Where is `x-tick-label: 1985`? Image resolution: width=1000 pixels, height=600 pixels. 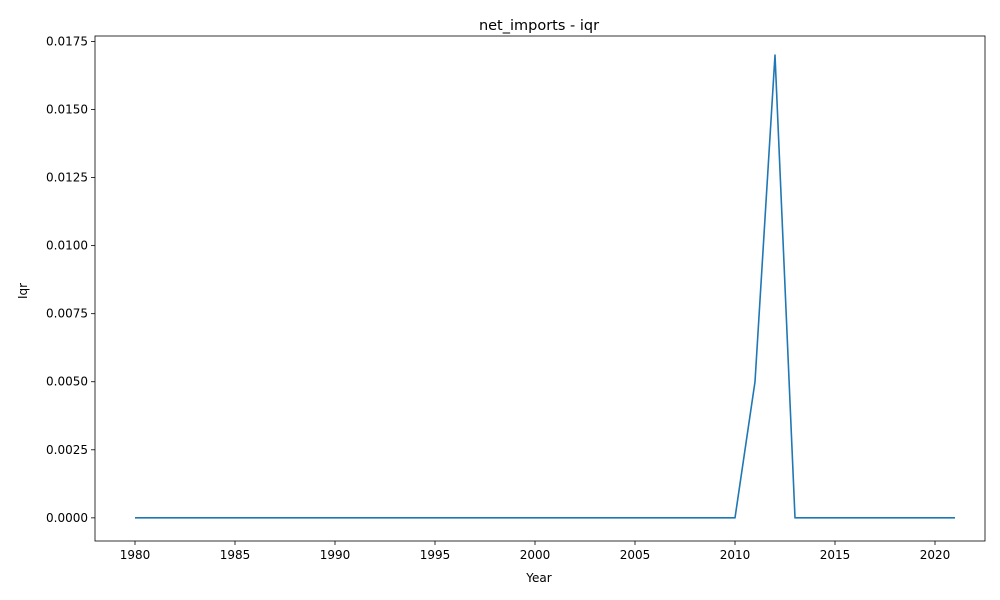
x-tick-label: 1985 is located at coordinates (235, 555).